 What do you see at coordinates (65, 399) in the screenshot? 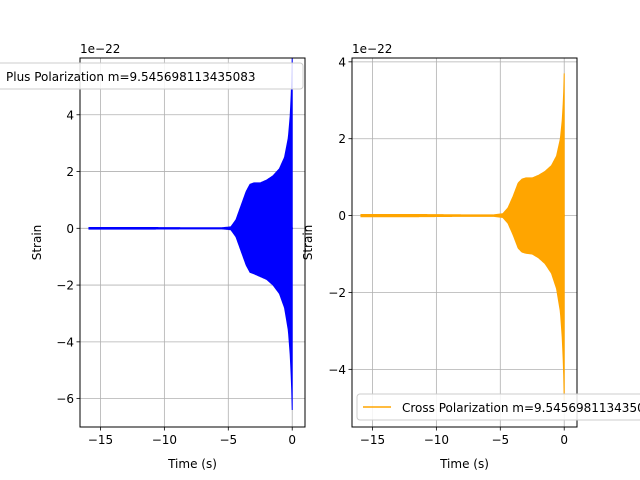
I see `y-tick-label: −6` at bounding box center [65, 399].